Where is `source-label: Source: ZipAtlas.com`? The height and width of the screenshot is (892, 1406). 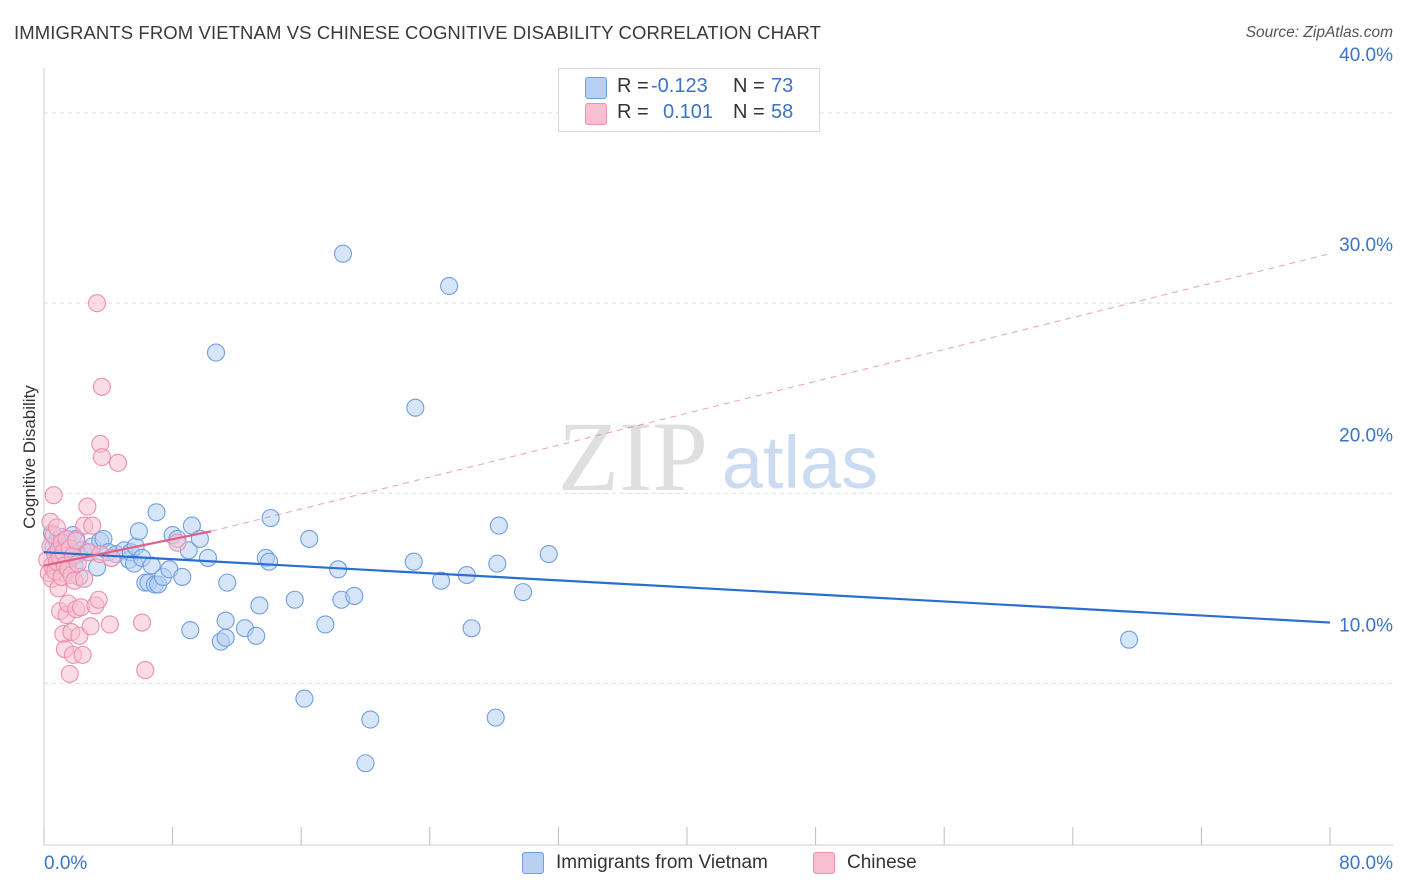
source-label: Source: ZipAtlas.com is located at coordinates (1319, 32).